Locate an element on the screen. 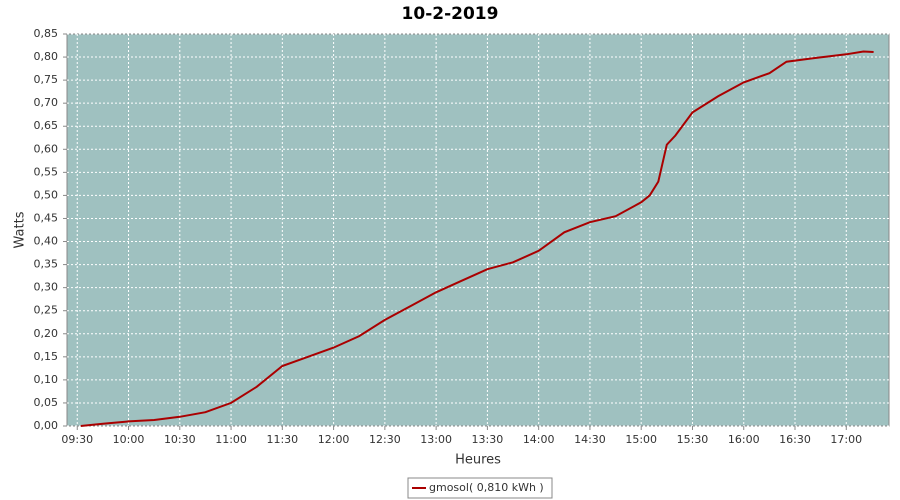  x-tick-label: 16:30 is located at coordinates (795, 439).